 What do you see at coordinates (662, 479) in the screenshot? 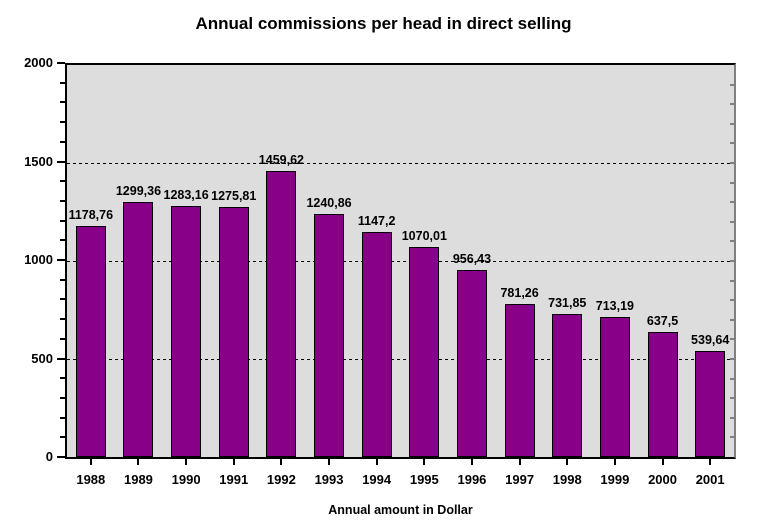
I see `x-tick-label: 2000` at bounding box center [662, 479].